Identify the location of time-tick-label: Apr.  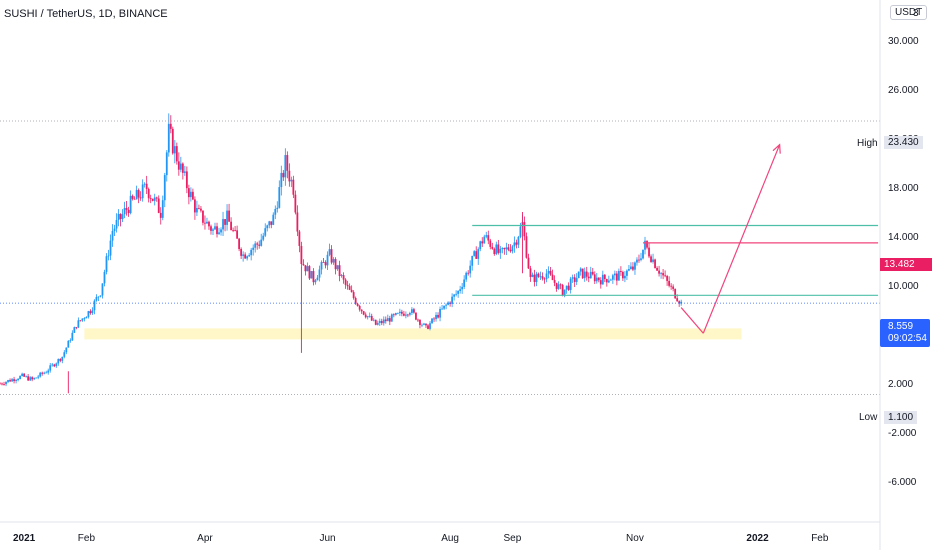
(205, 538).